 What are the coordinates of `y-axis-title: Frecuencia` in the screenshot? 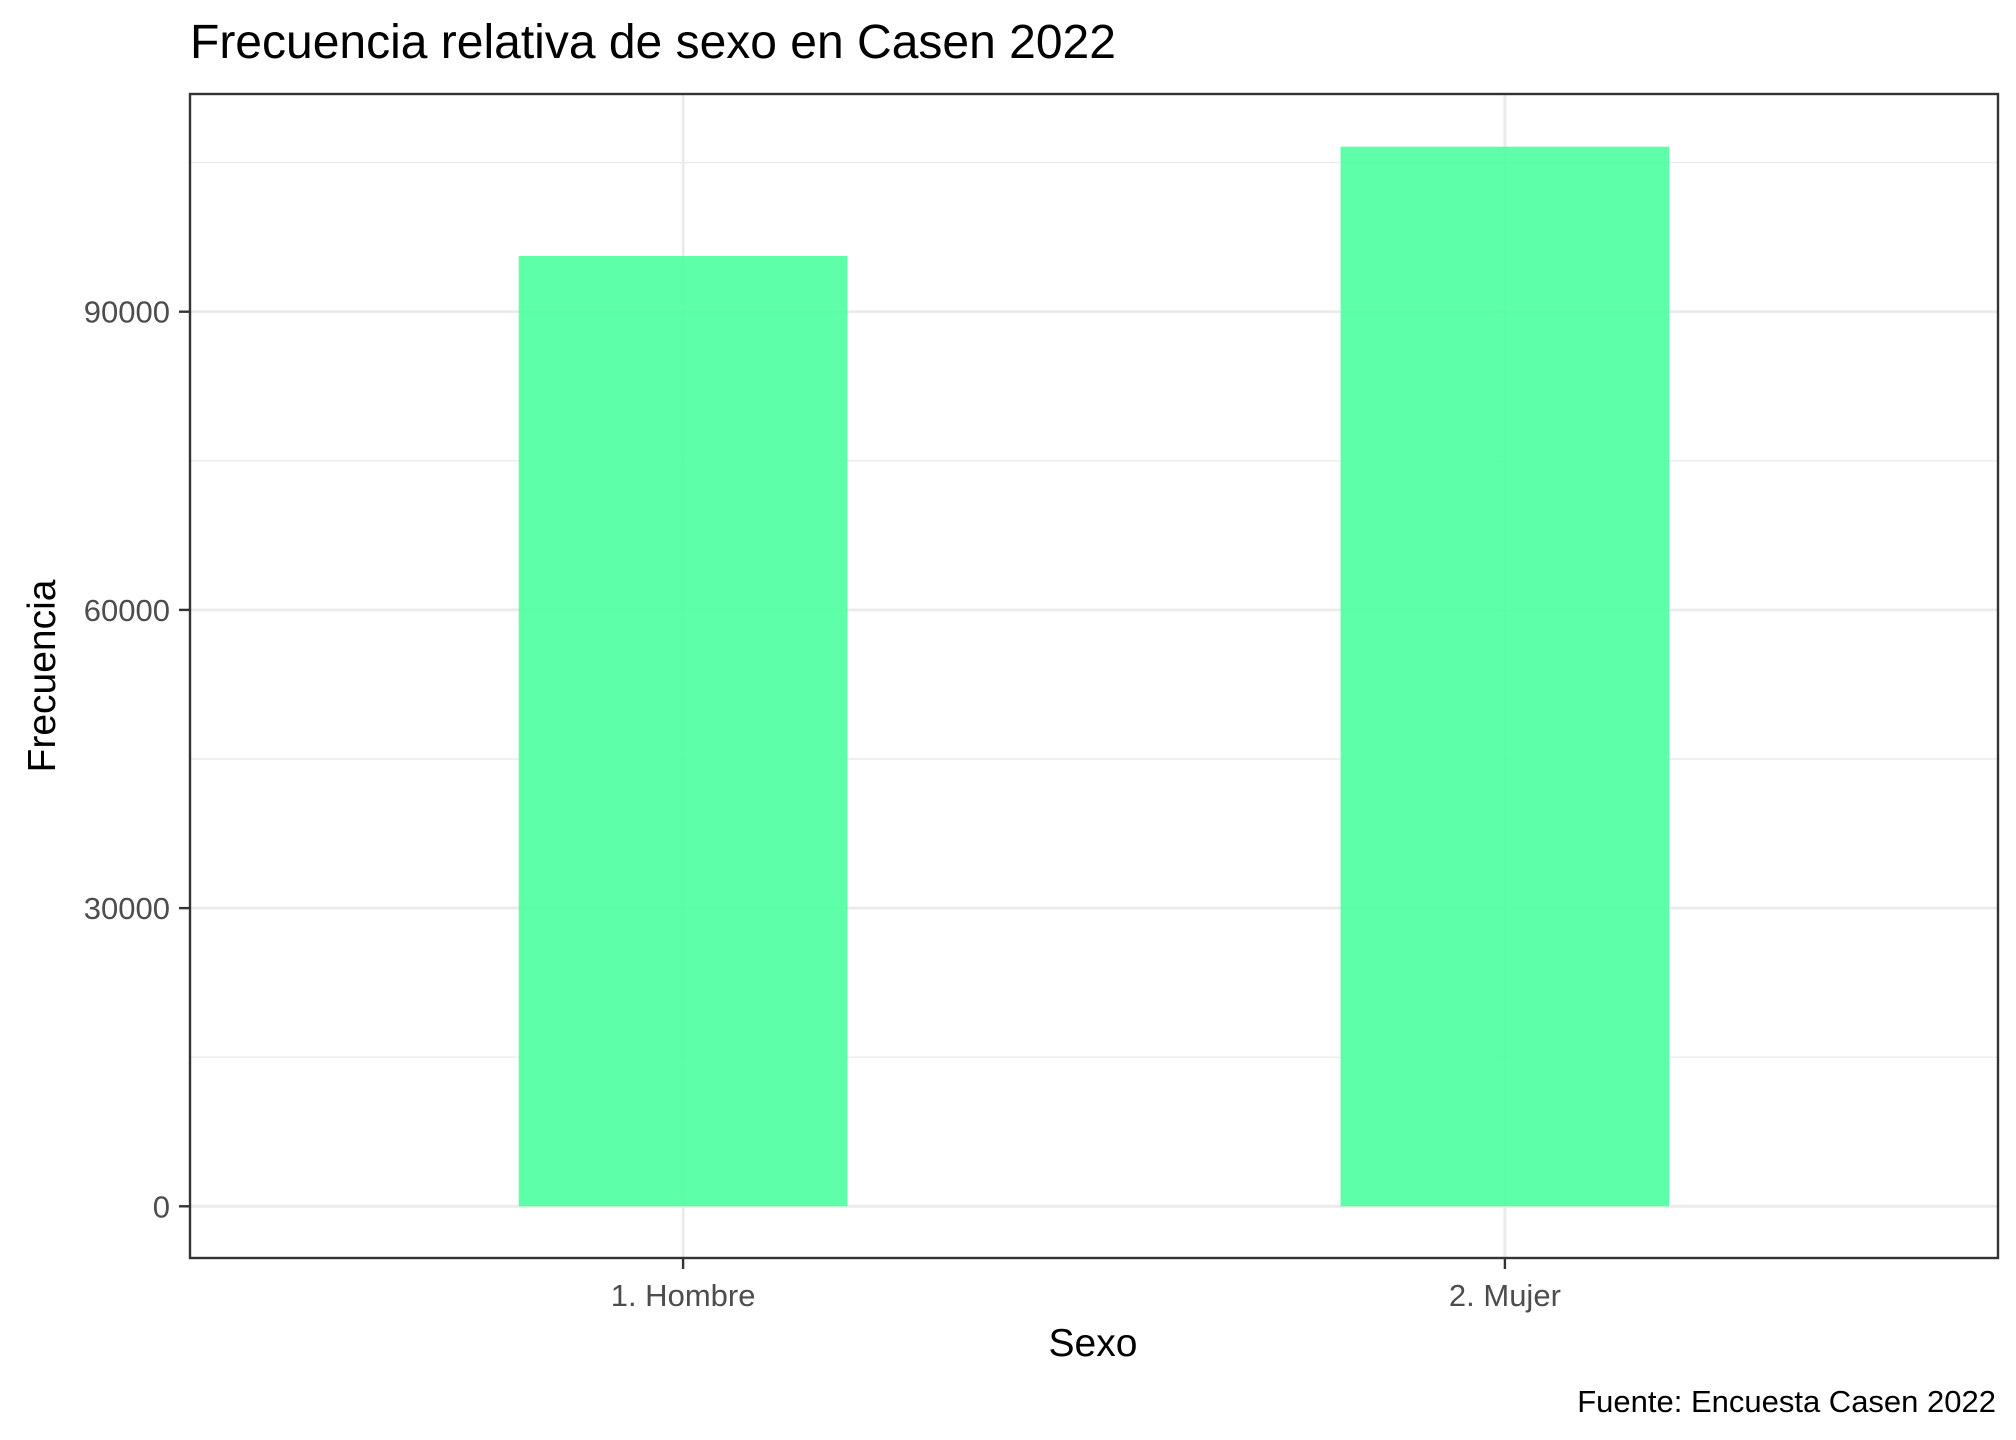 It's located at (42, 675).